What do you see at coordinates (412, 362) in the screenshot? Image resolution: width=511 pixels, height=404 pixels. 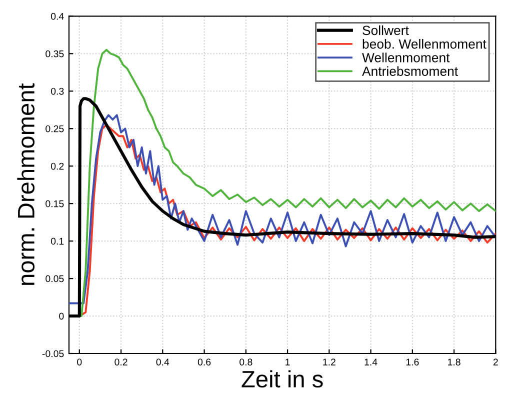 I see `x-tick-label: 1.6` at bounding box center [412, 362].